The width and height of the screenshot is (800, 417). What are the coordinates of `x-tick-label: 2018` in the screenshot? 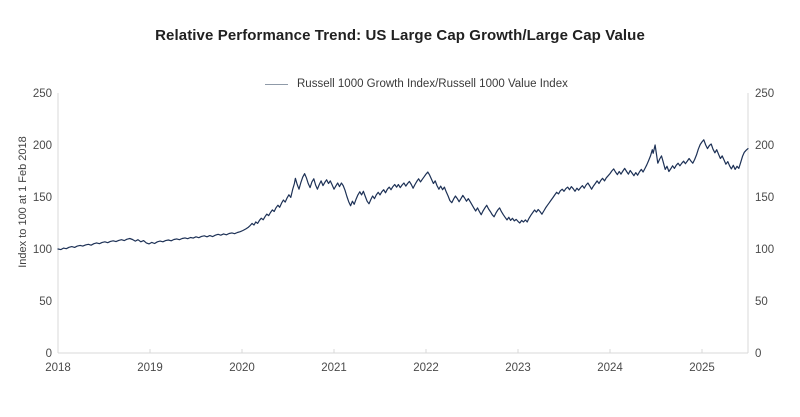 It's located at (58, 368).